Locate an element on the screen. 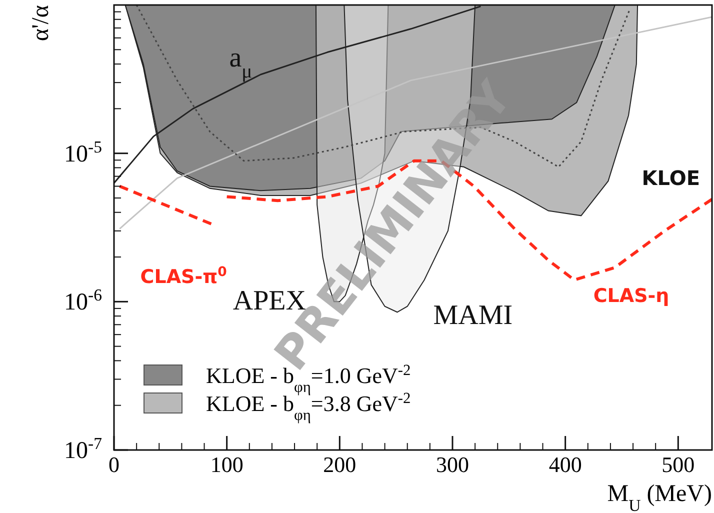 The height and width of the screenshot is (513, 714). x-tick-label: 400 is located at coordinates (565, 464).